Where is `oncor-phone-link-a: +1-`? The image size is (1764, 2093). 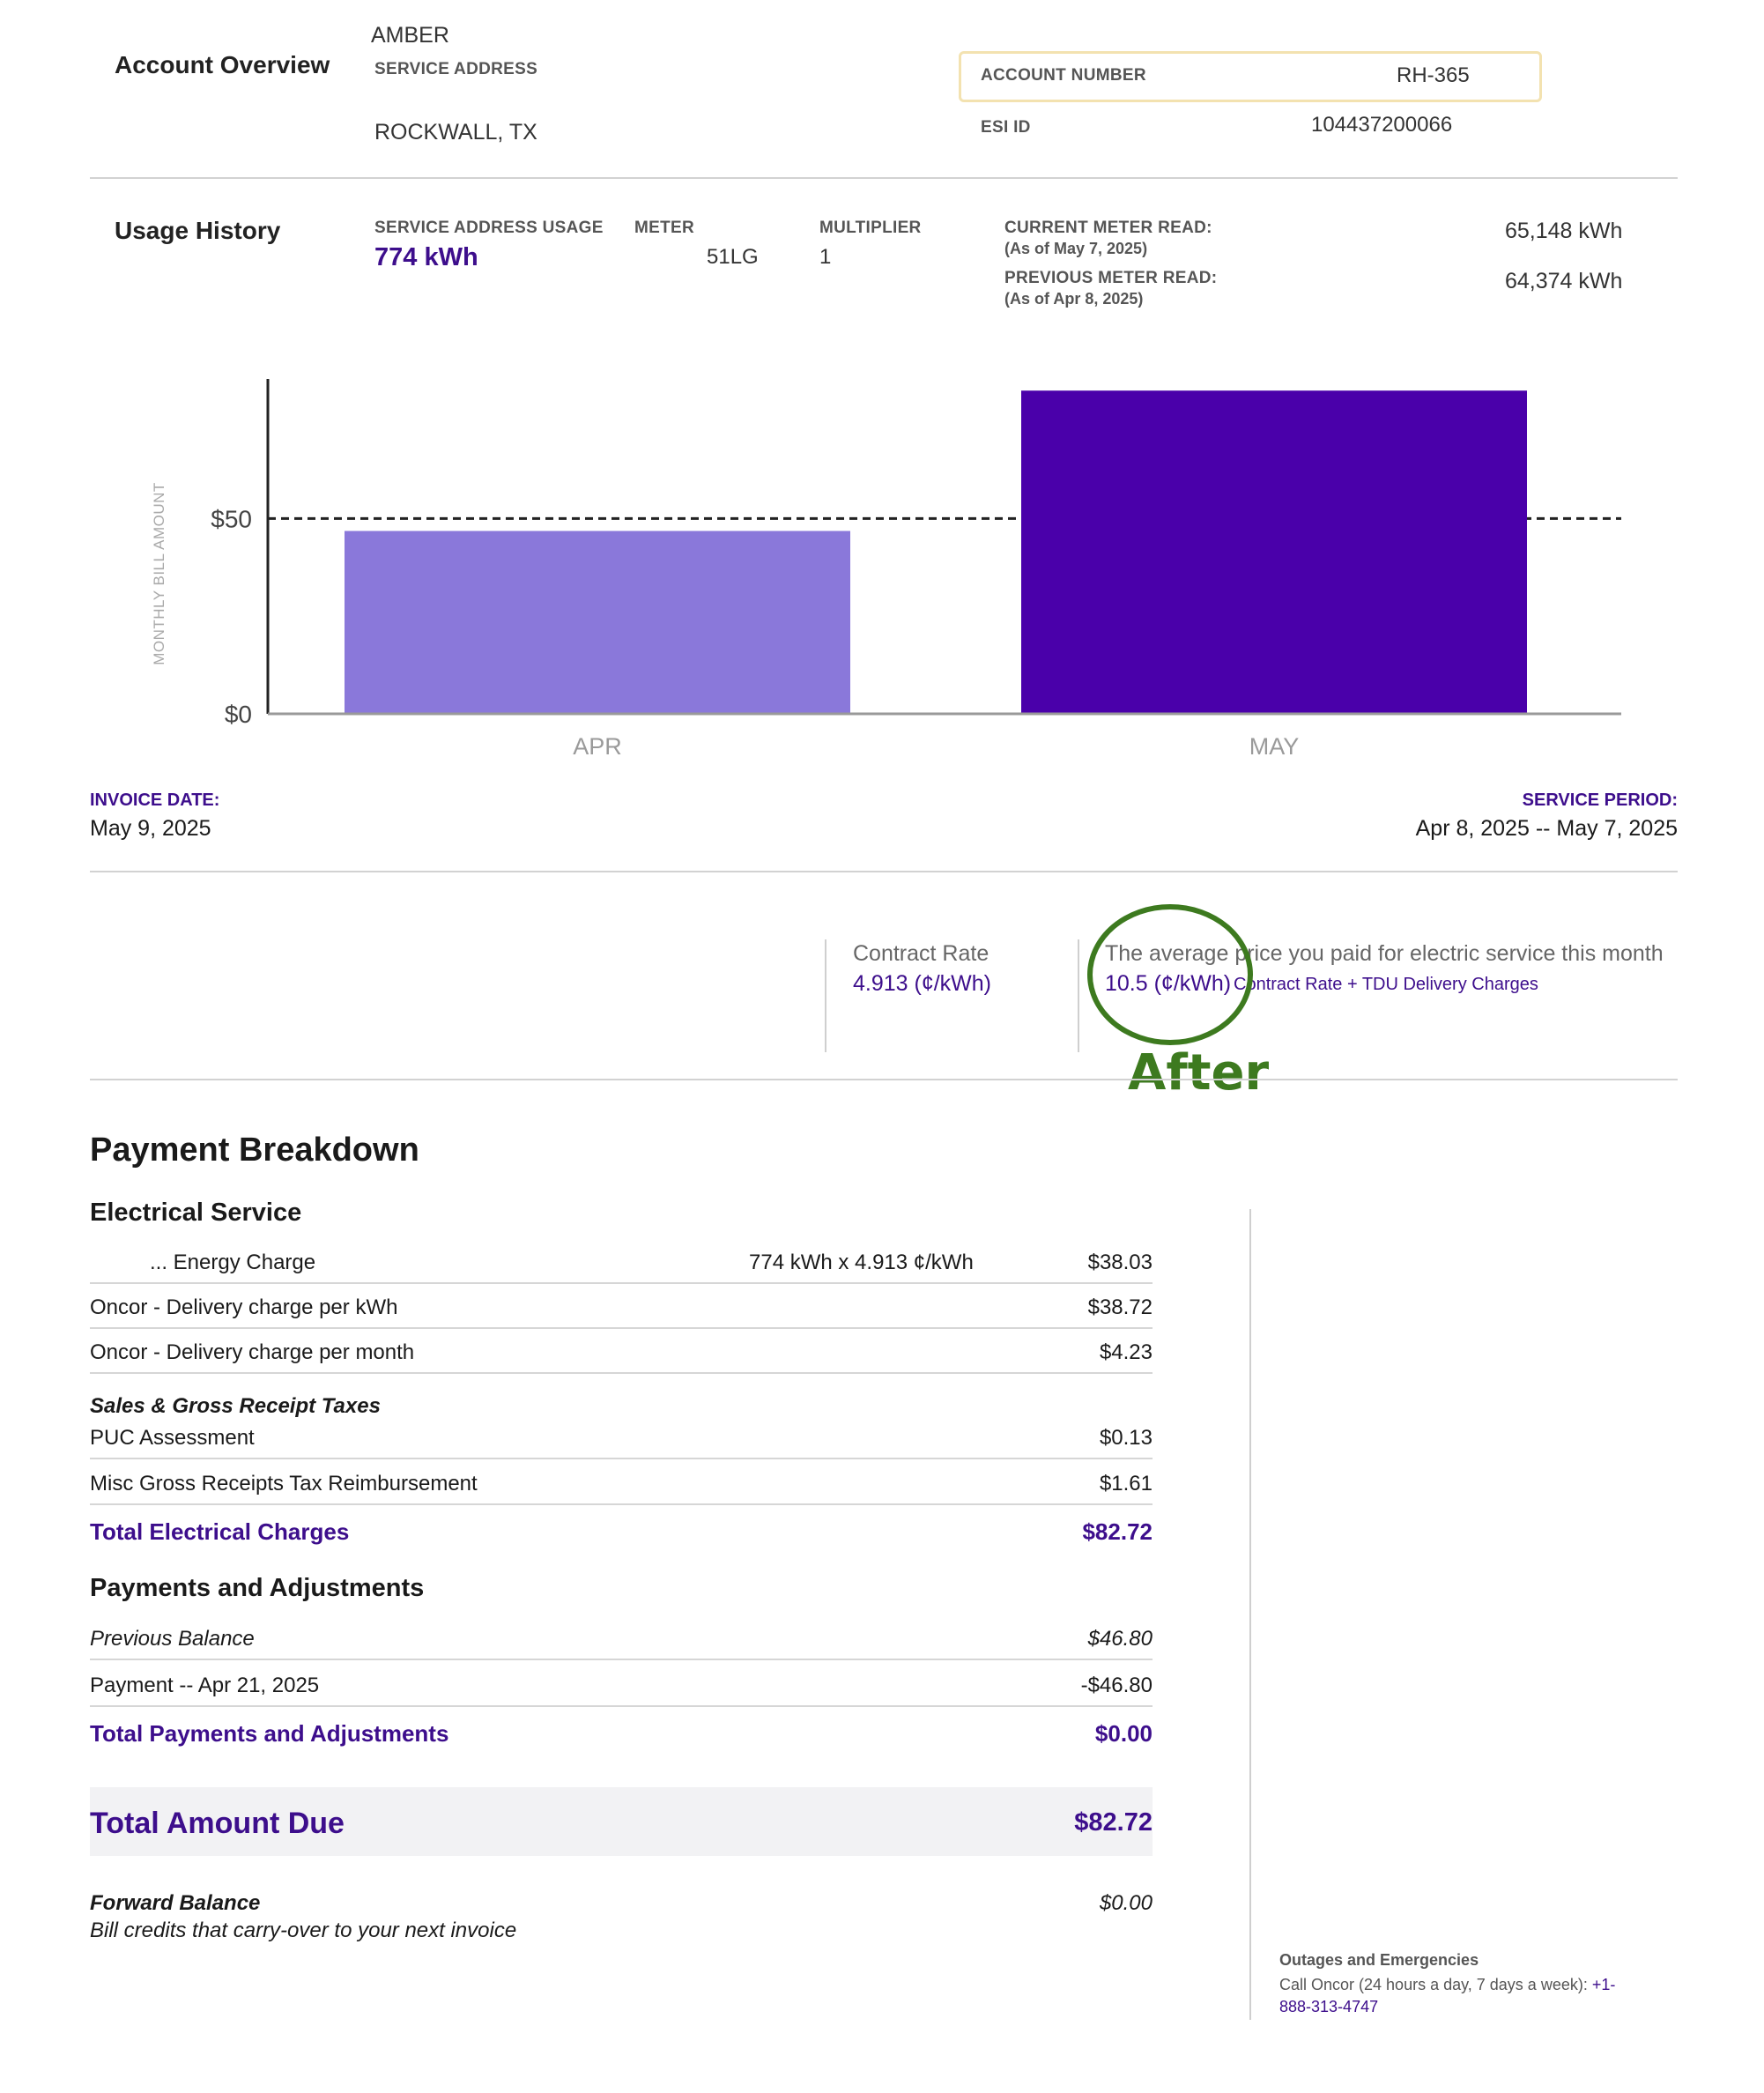
oncor-phone-link-a: +1- is located at coordinates (1603, 1985).